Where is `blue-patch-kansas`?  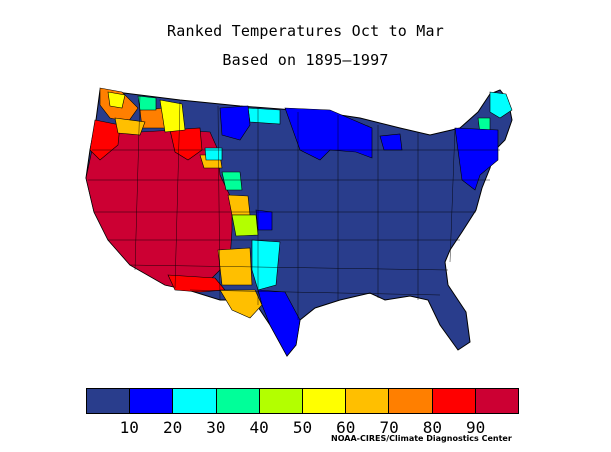
blue-patch-kansas is located at coordinates (264, 220).